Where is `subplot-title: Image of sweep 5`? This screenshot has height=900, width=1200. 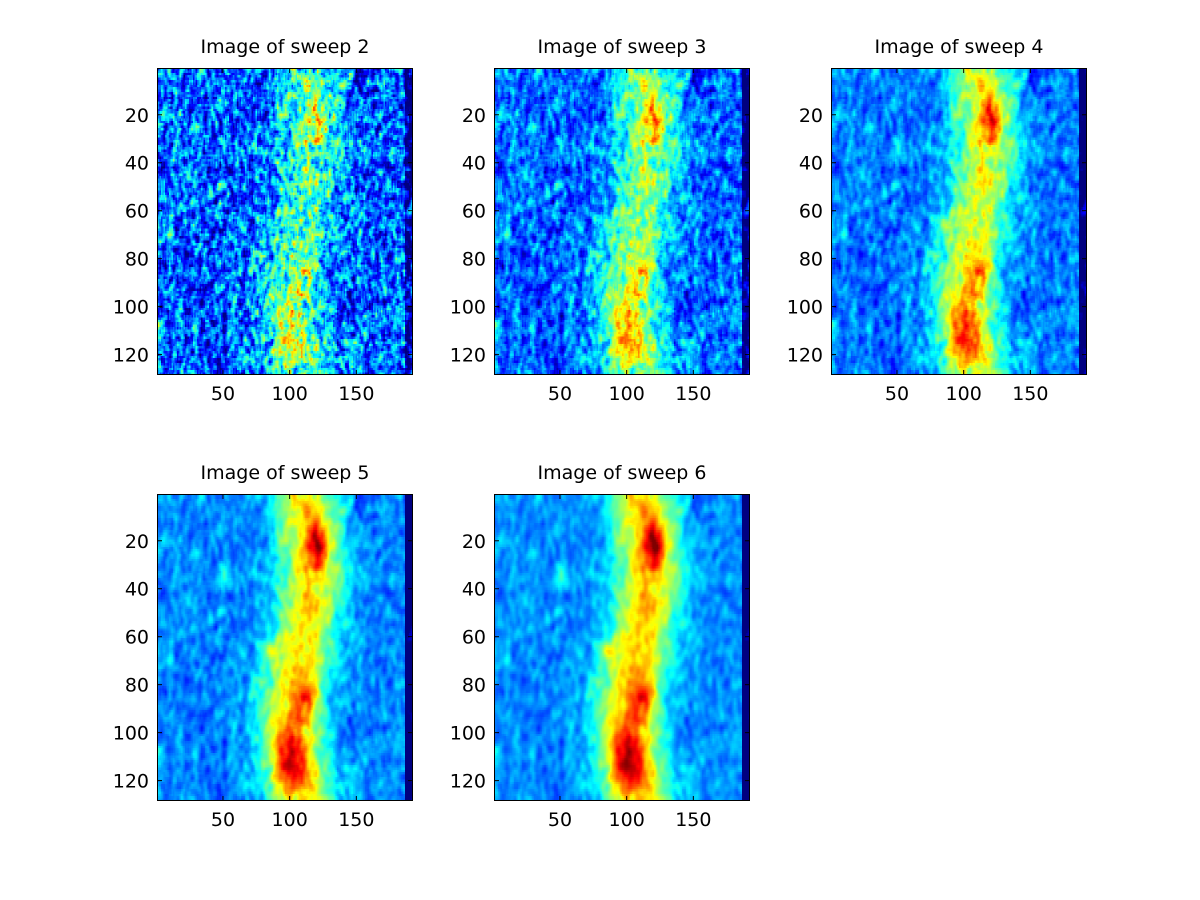
subplot-title: Image of sweep 5 is located at coordinates (285, 473).